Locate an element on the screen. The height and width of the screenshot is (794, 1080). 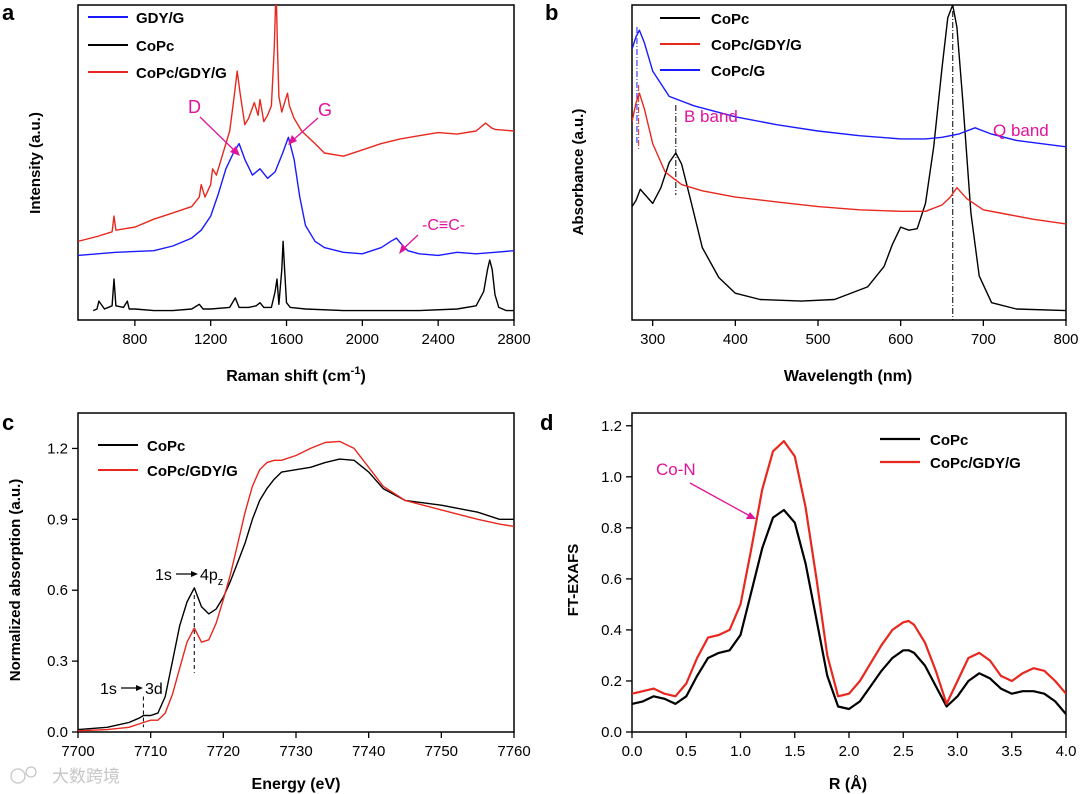
x-tick-label-b-3: 600 is located at coordinates (900, 339).